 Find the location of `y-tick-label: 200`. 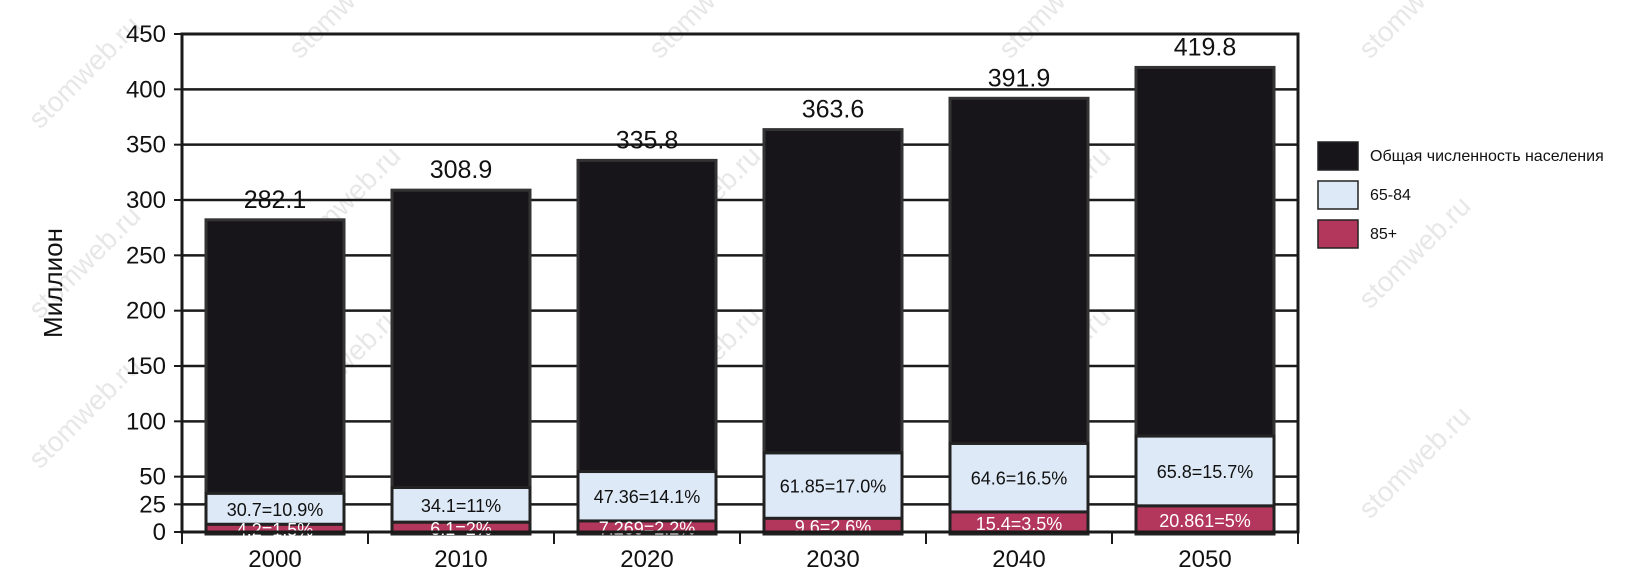

y-tick-label: 200 is located at coordinates (146, 311).